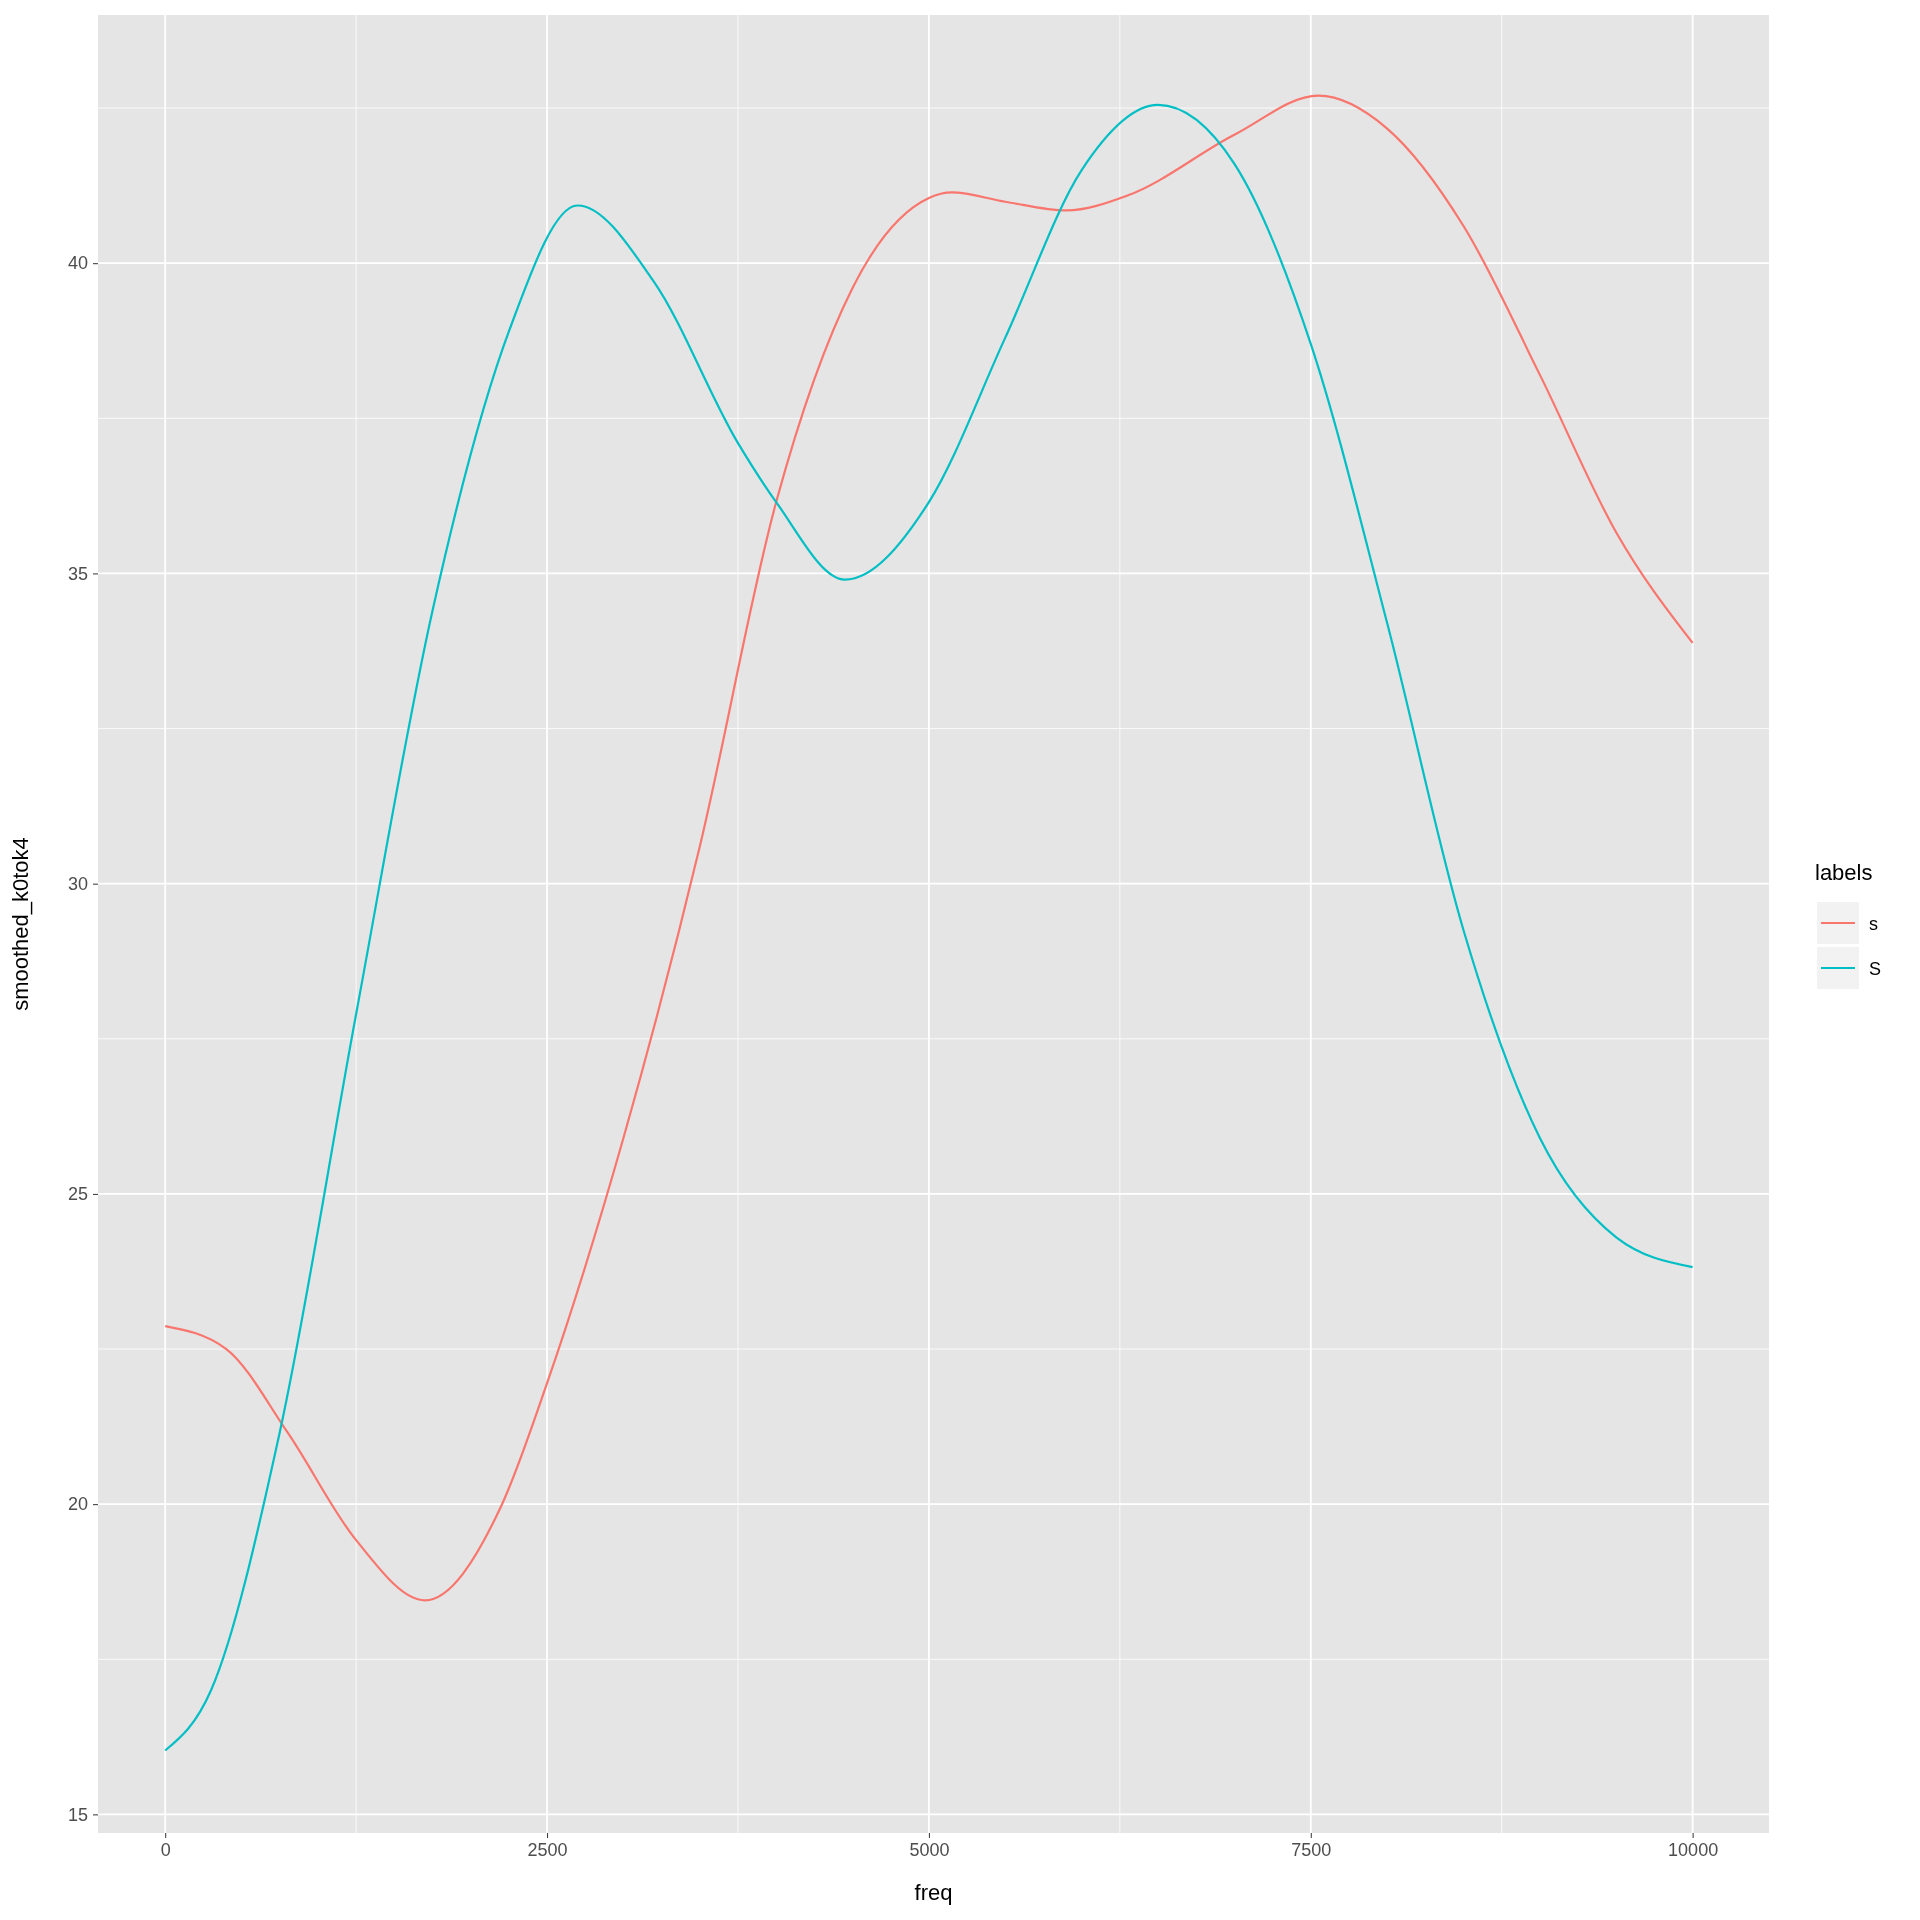 The width and height of the screenshot is (1920, 1920). Describe the element at coordinates (77, 1504) in the screenshot. I see `y-tick-label: 20` at that location.